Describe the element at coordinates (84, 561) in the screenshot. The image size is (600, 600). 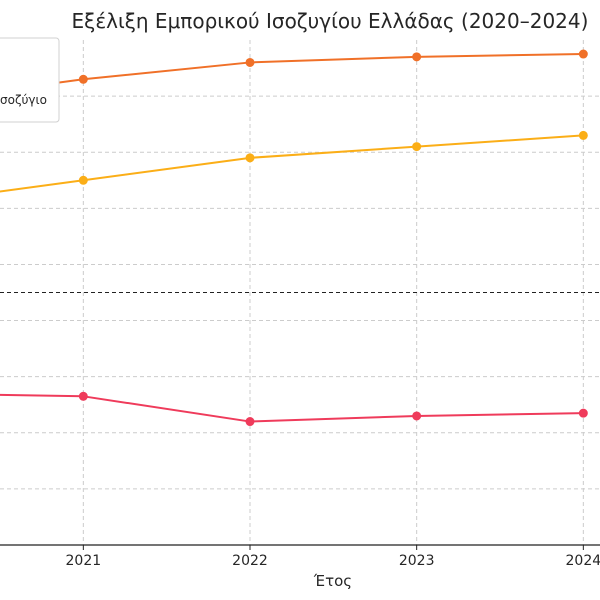
I see `x-tick-label: 2021` at that location.